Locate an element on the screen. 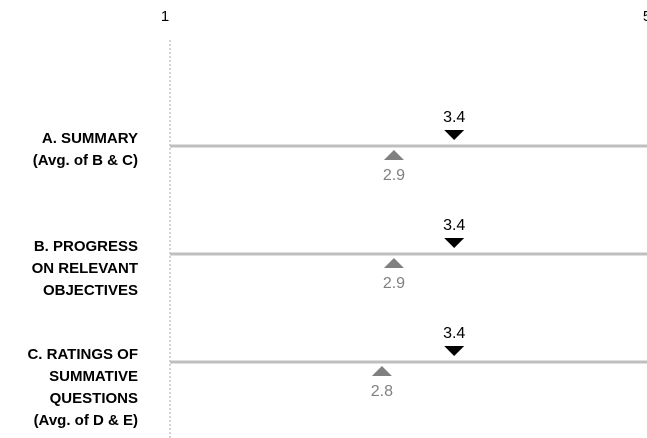 The width and height of the screenshot is (647, 438). category-label-line: C. RATINGS OF is located at coordinates (82, 354).